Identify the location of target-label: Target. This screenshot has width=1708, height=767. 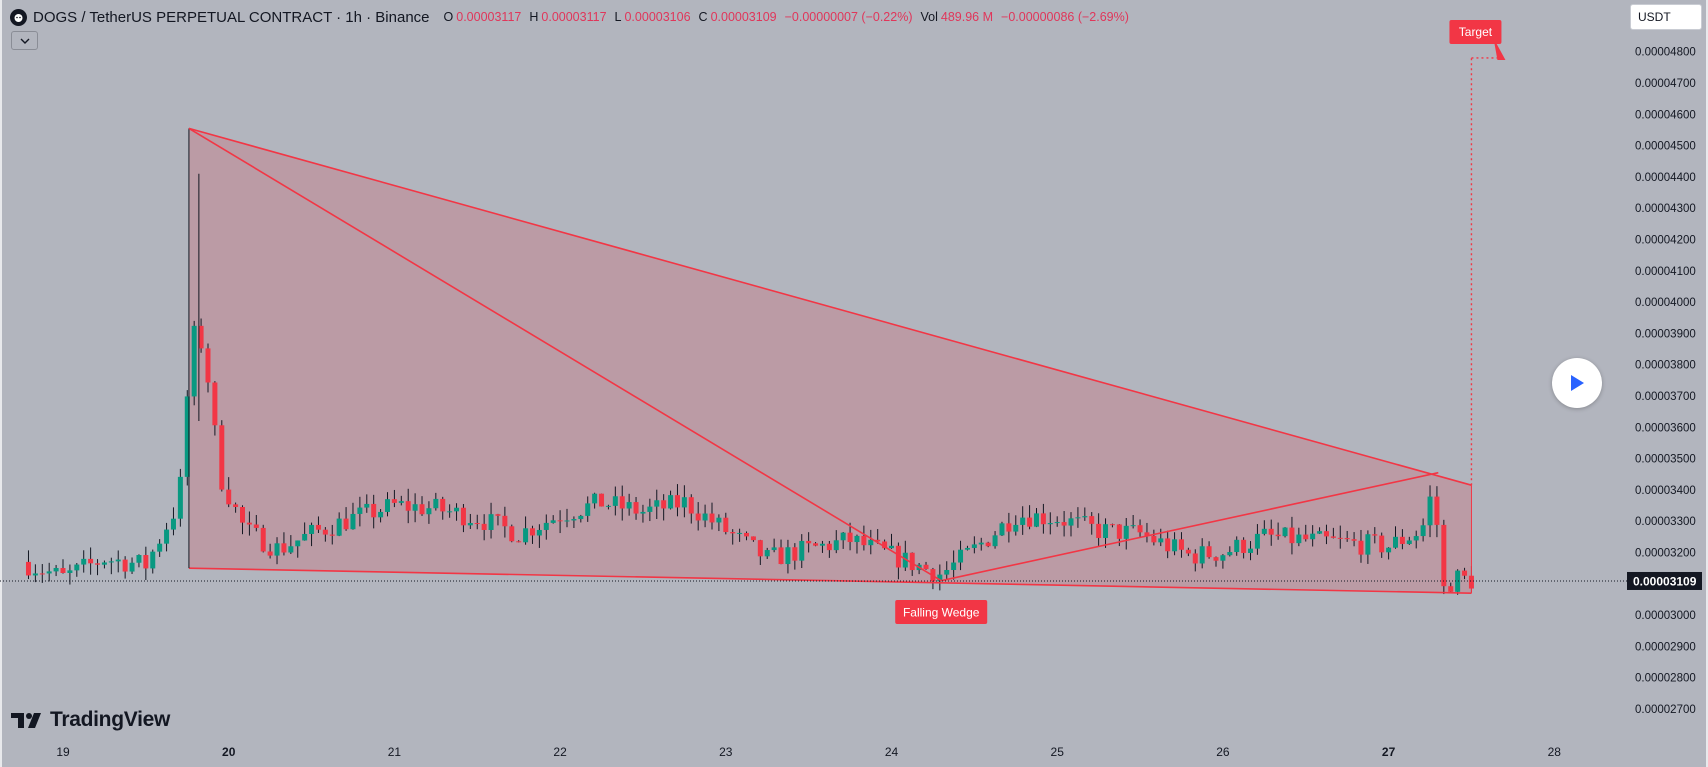
(1476, 32).